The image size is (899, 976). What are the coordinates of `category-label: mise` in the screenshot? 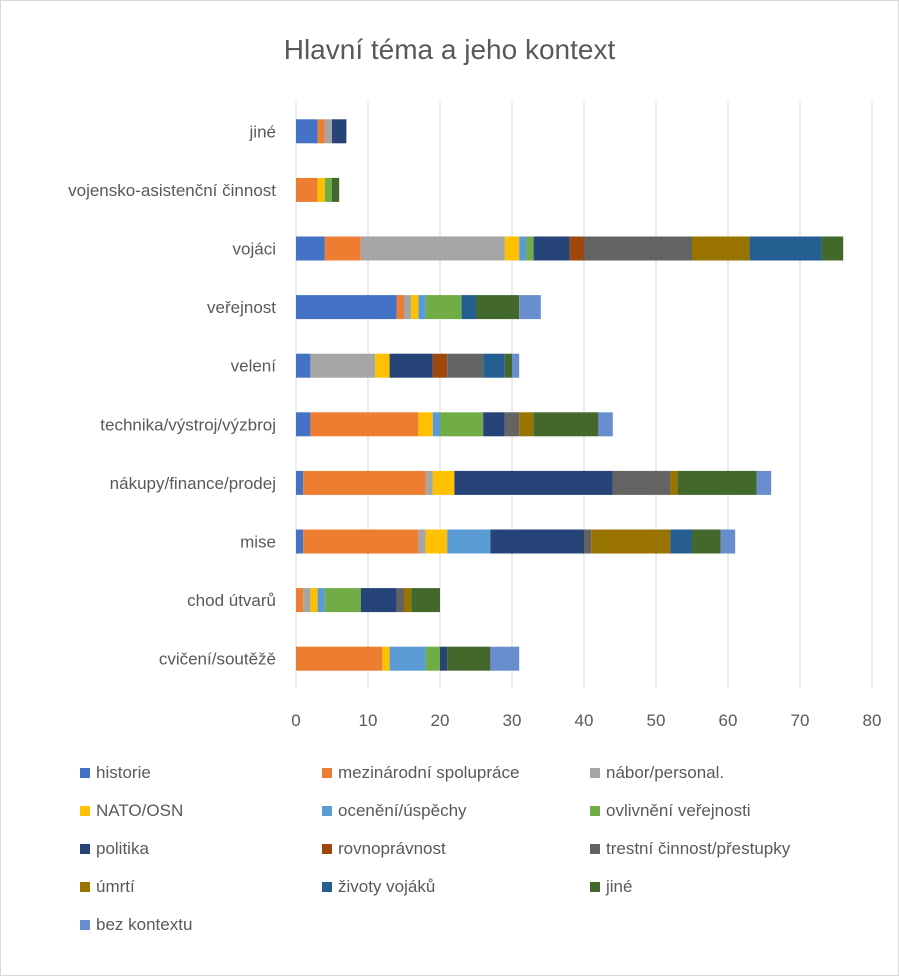 It's located at (258, 542).